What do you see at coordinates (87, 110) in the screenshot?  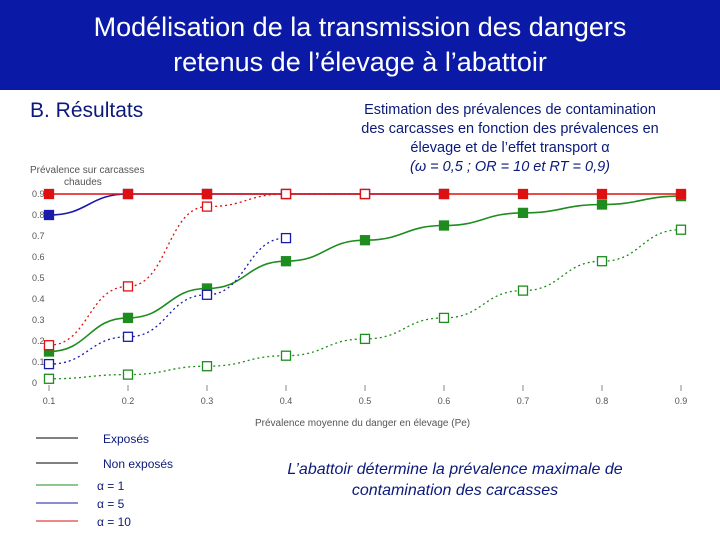 I see `section-title: B. Résultats` at bounding box center [87, 110].